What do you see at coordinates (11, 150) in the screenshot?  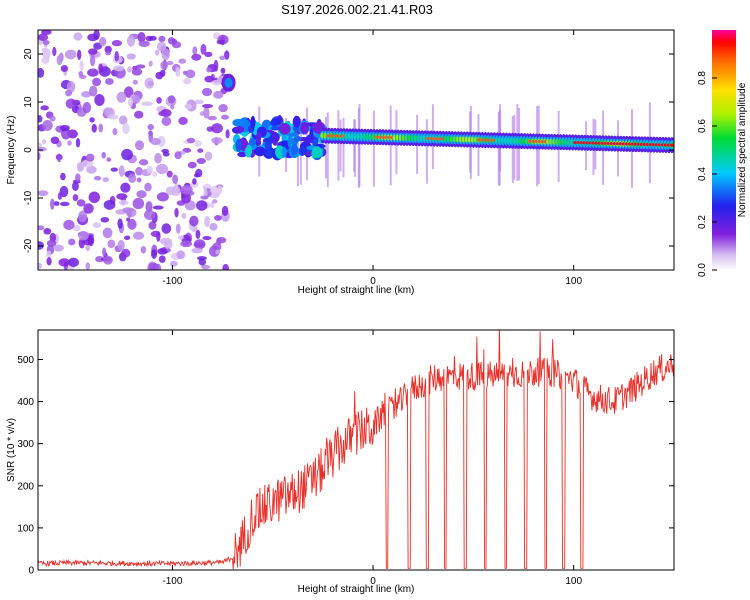 I see `spectrogram-ylabel: Frequency (Hz)` at bounding box center [11, 150].